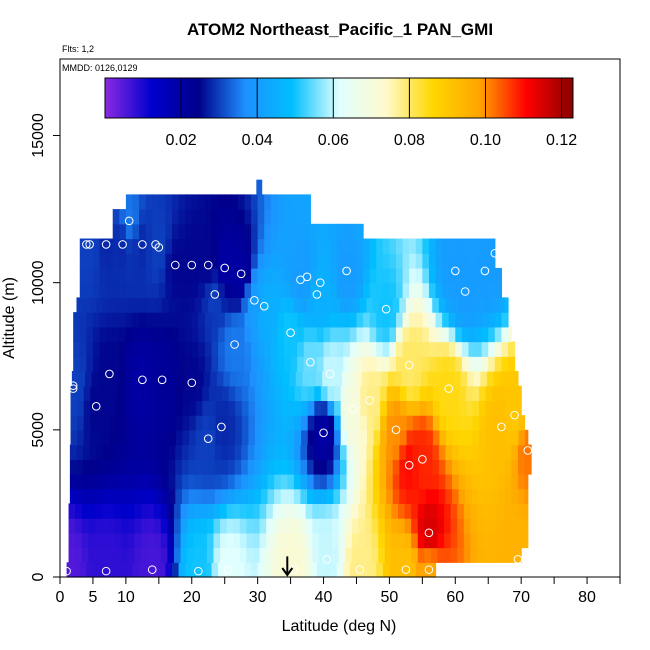 The height and width of the screenshot is (650, 650). What do you see at coordinates (287, 566) in the screenshot?
I see `location-marker` at bounding box center [287, 566].